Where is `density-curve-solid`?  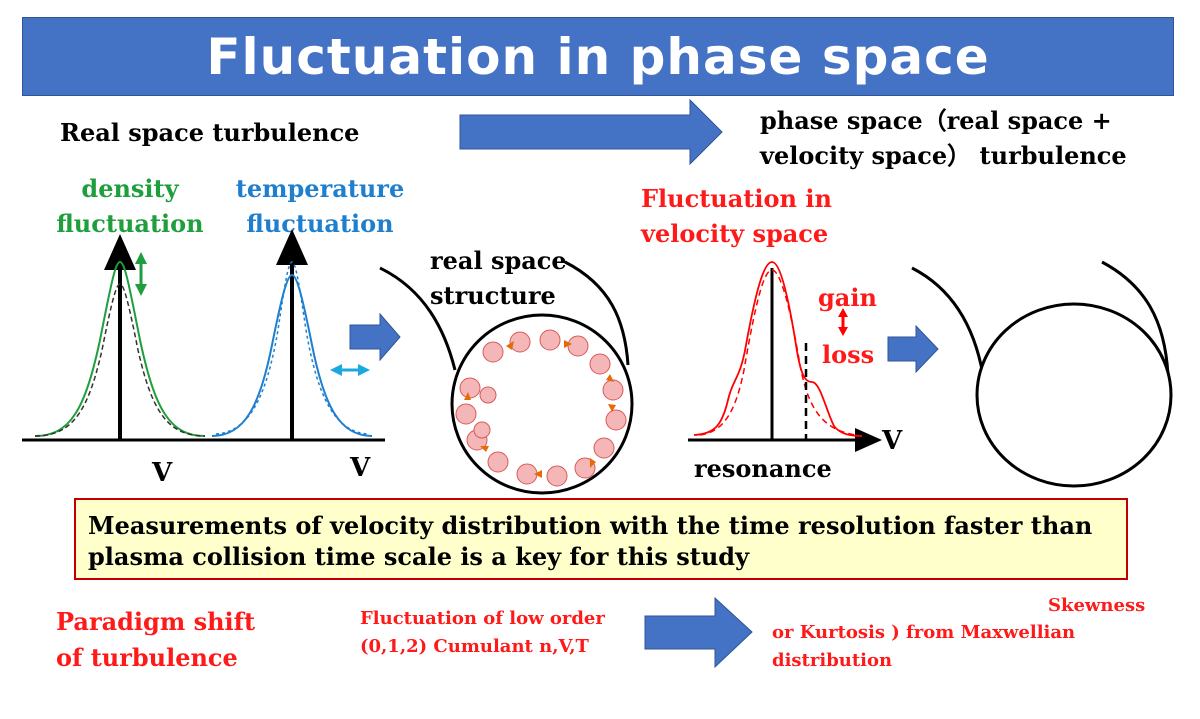
density-curve-solid is located at coordinates (120, 348).